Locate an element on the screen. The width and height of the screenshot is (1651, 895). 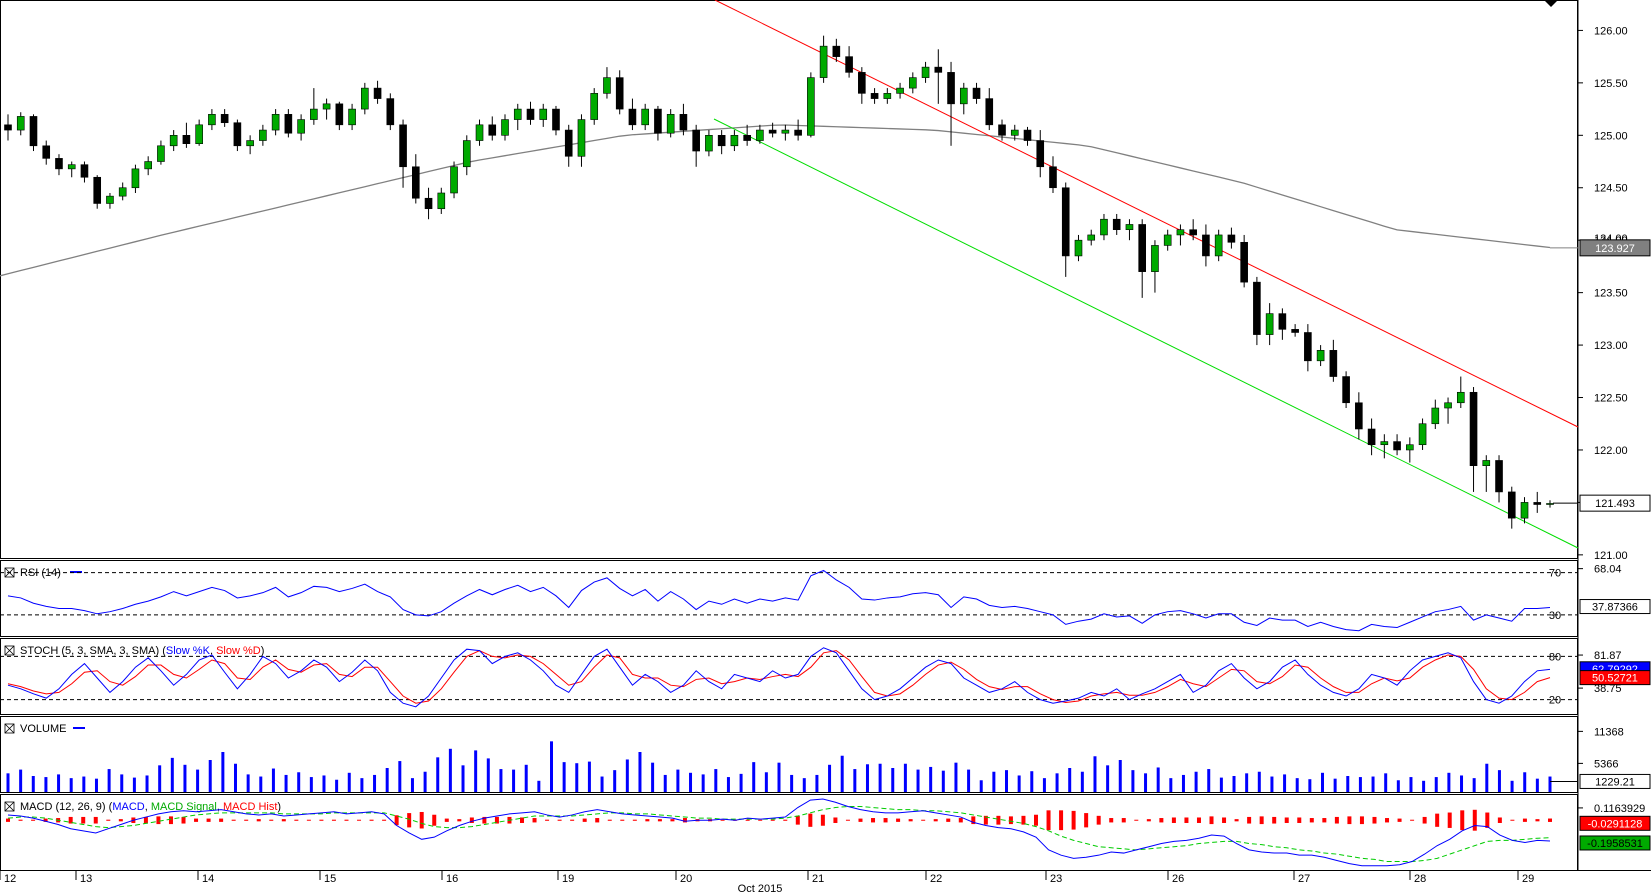
time-tick-label: 23 is located at coordinates (1056, 879).